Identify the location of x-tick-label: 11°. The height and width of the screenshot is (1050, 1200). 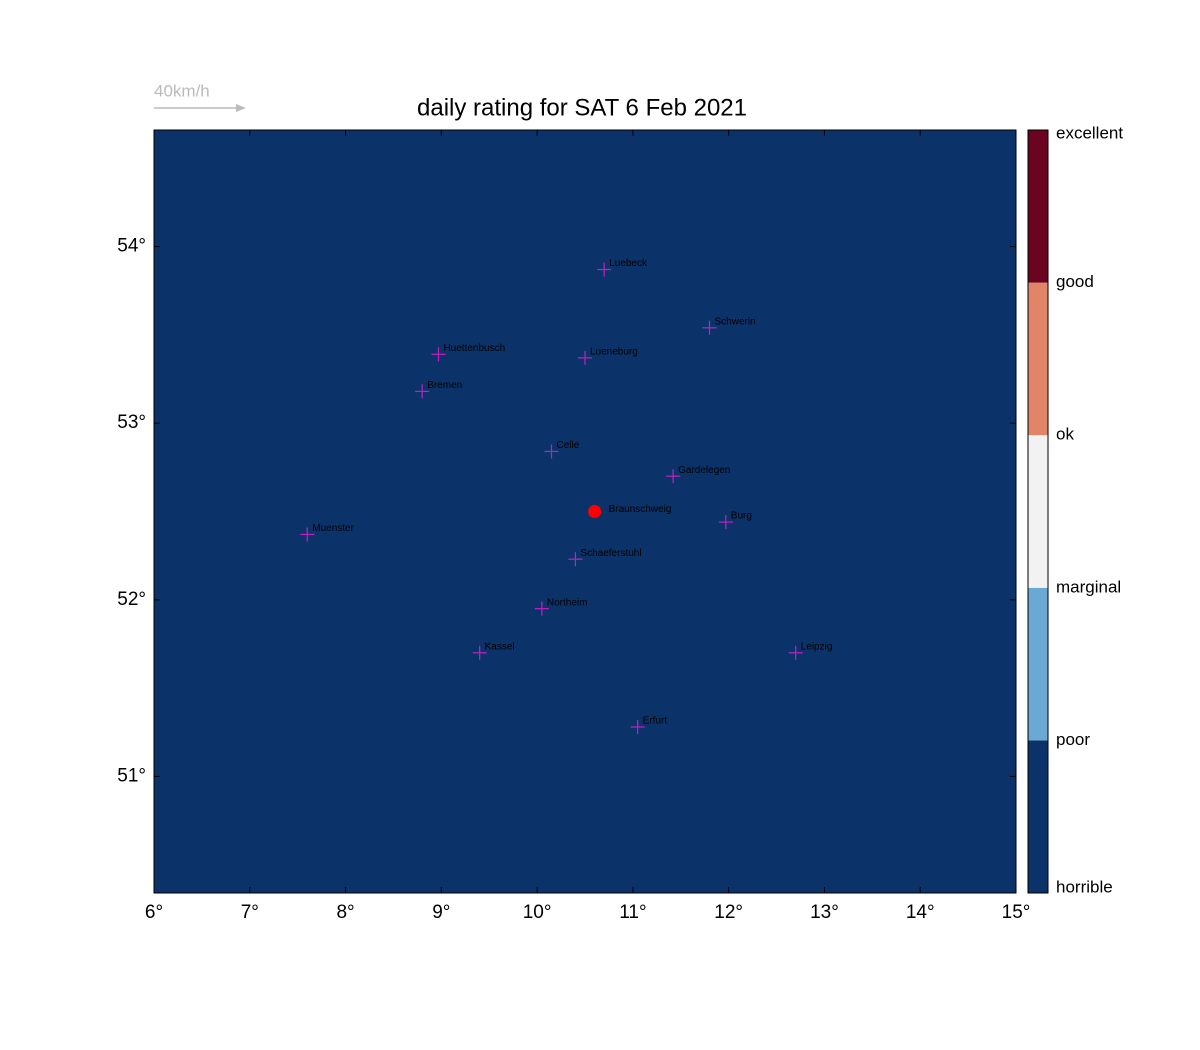
(632, 912).